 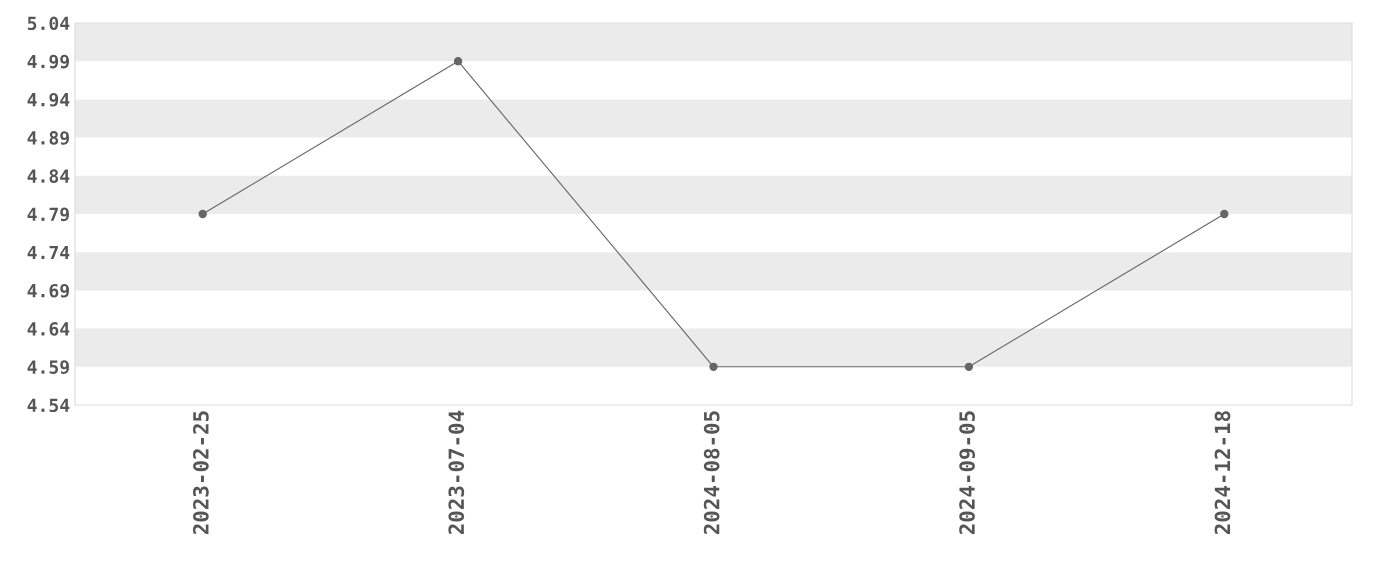 I want to click on x-tick-label: 2024-09-05, so click(x=967, y=473).